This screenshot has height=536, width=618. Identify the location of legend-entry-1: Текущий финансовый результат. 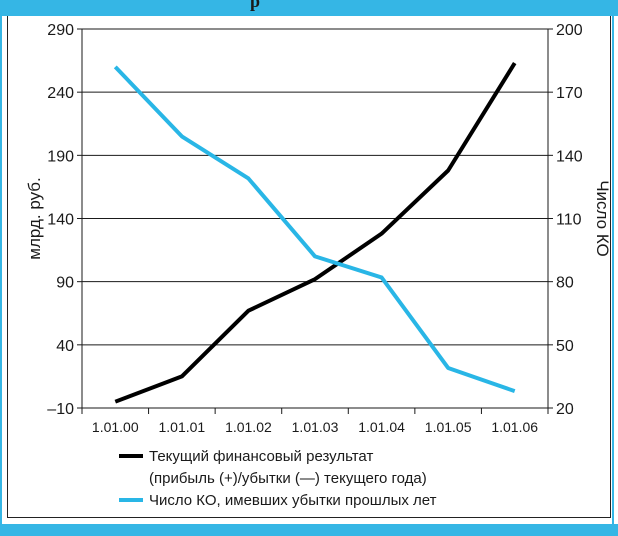
(261, 456).